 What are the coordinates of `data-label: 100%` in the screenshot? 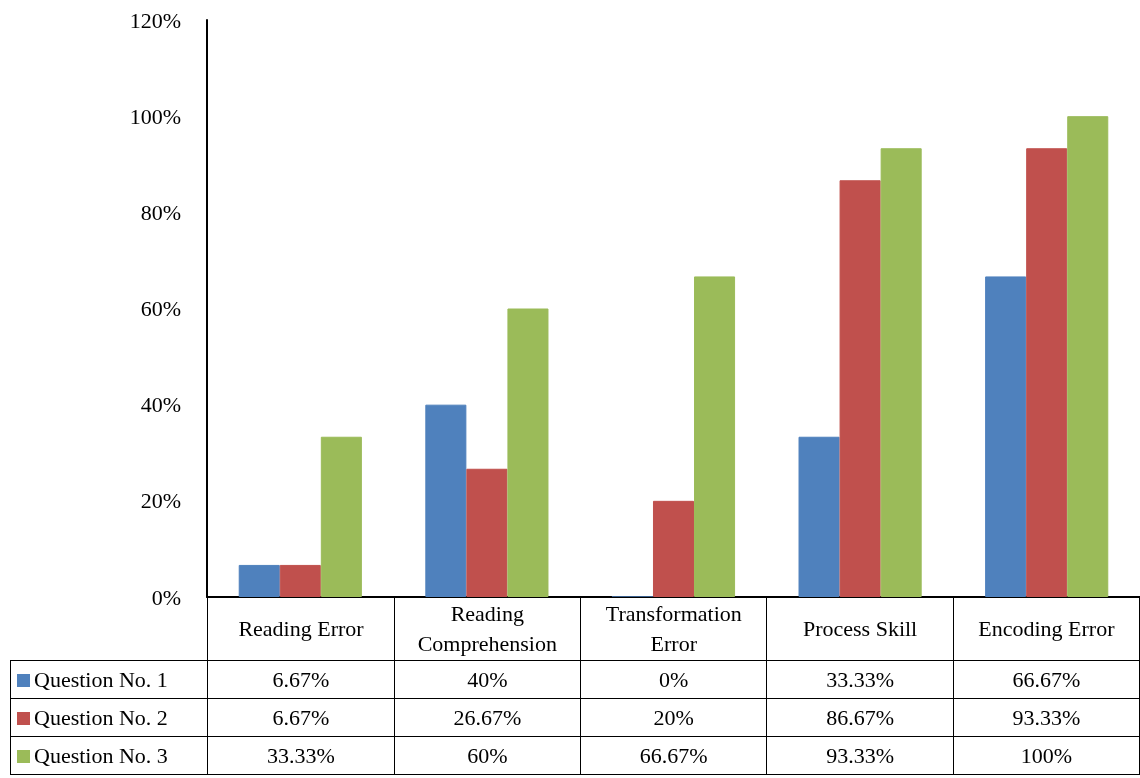 It's located at (1046, 755).